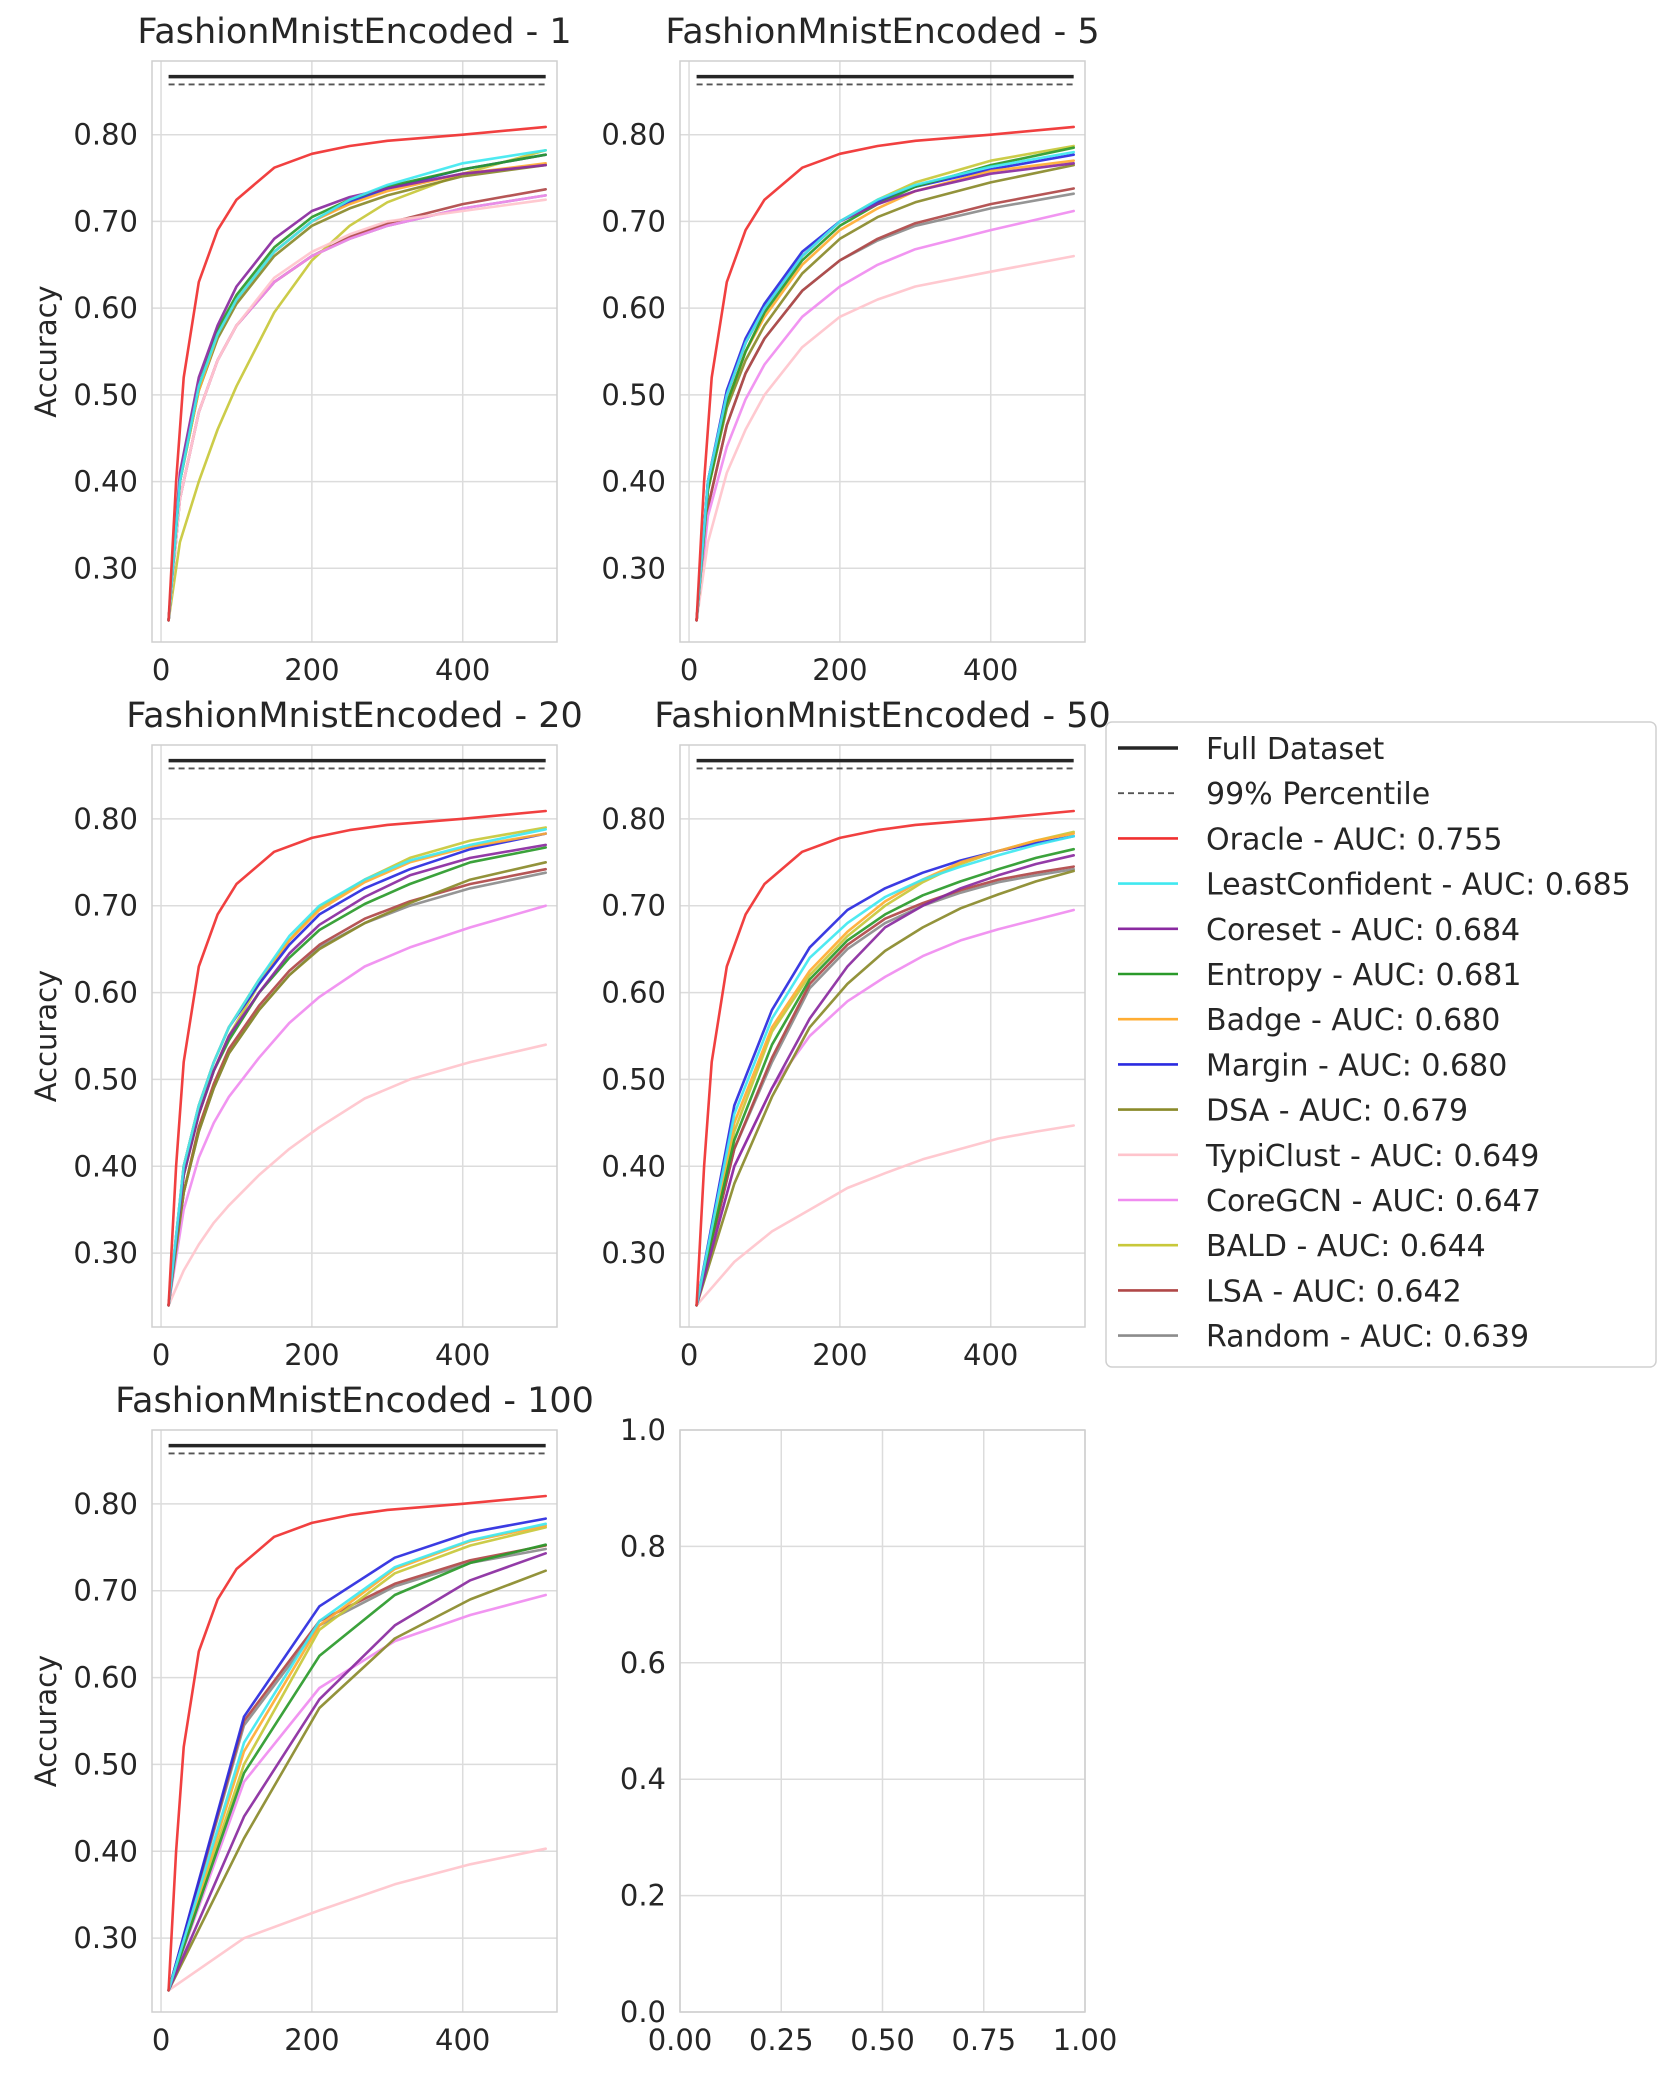 The height and width of the screenshot is (2076, 1661). I want to click on legend-label: Random - AUC: 0.639, so click(1367, 1337).